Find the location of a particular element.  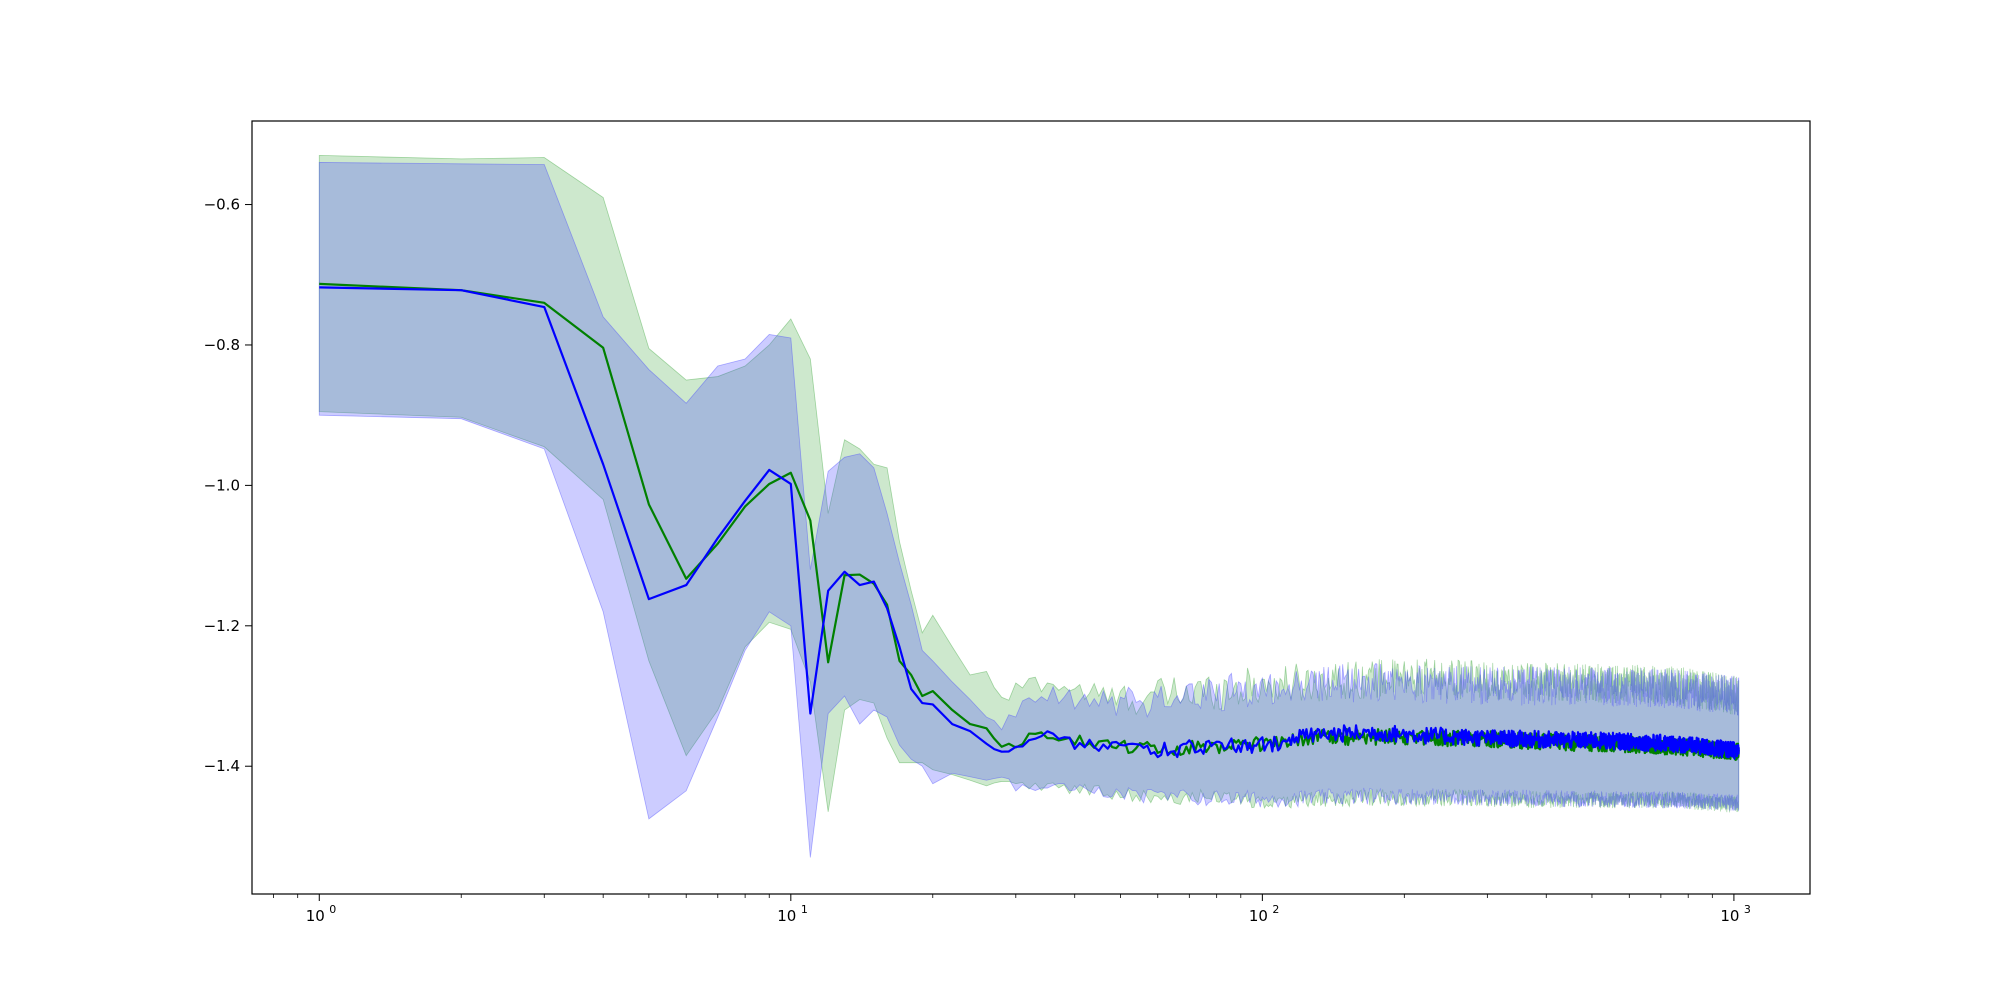

y-axis: −0.6 −0.8 −1.0 −1.2 −1.4 is located at coordinates (228, 485).